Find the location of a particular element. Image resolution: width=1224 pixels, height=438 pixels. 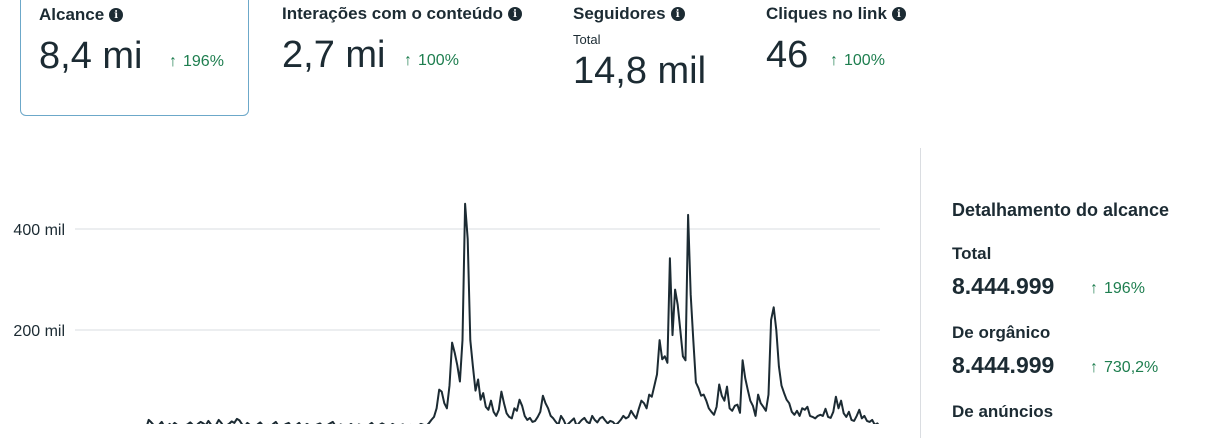

breakdown-delta-total: ↑ 196% is located at coordinates (1117, 289).